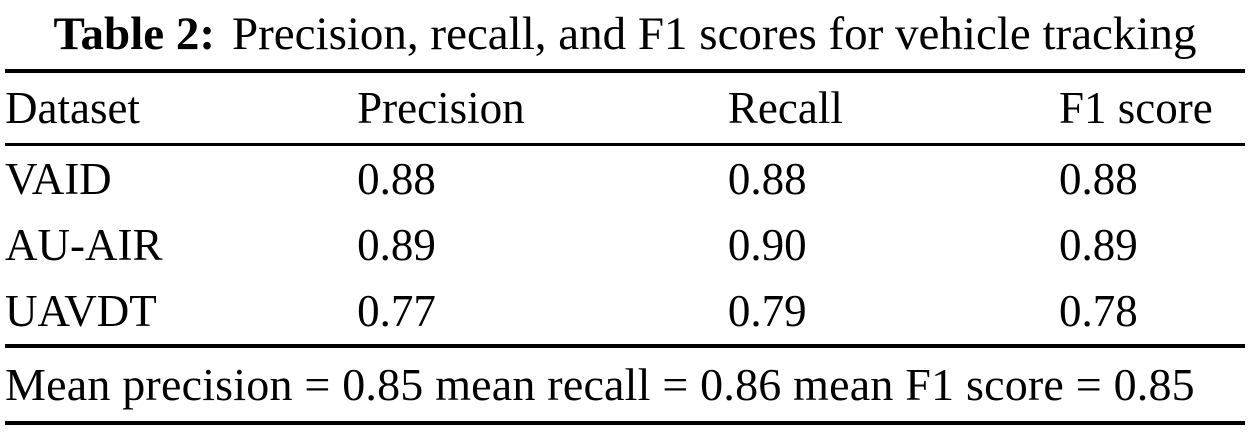 Image resolution: width=1250 pixels, height=433 pixels. What do you see at coordinates (625, 346) in the screenshot?
I see `table-body-rule` at bounding box center [625, 346].